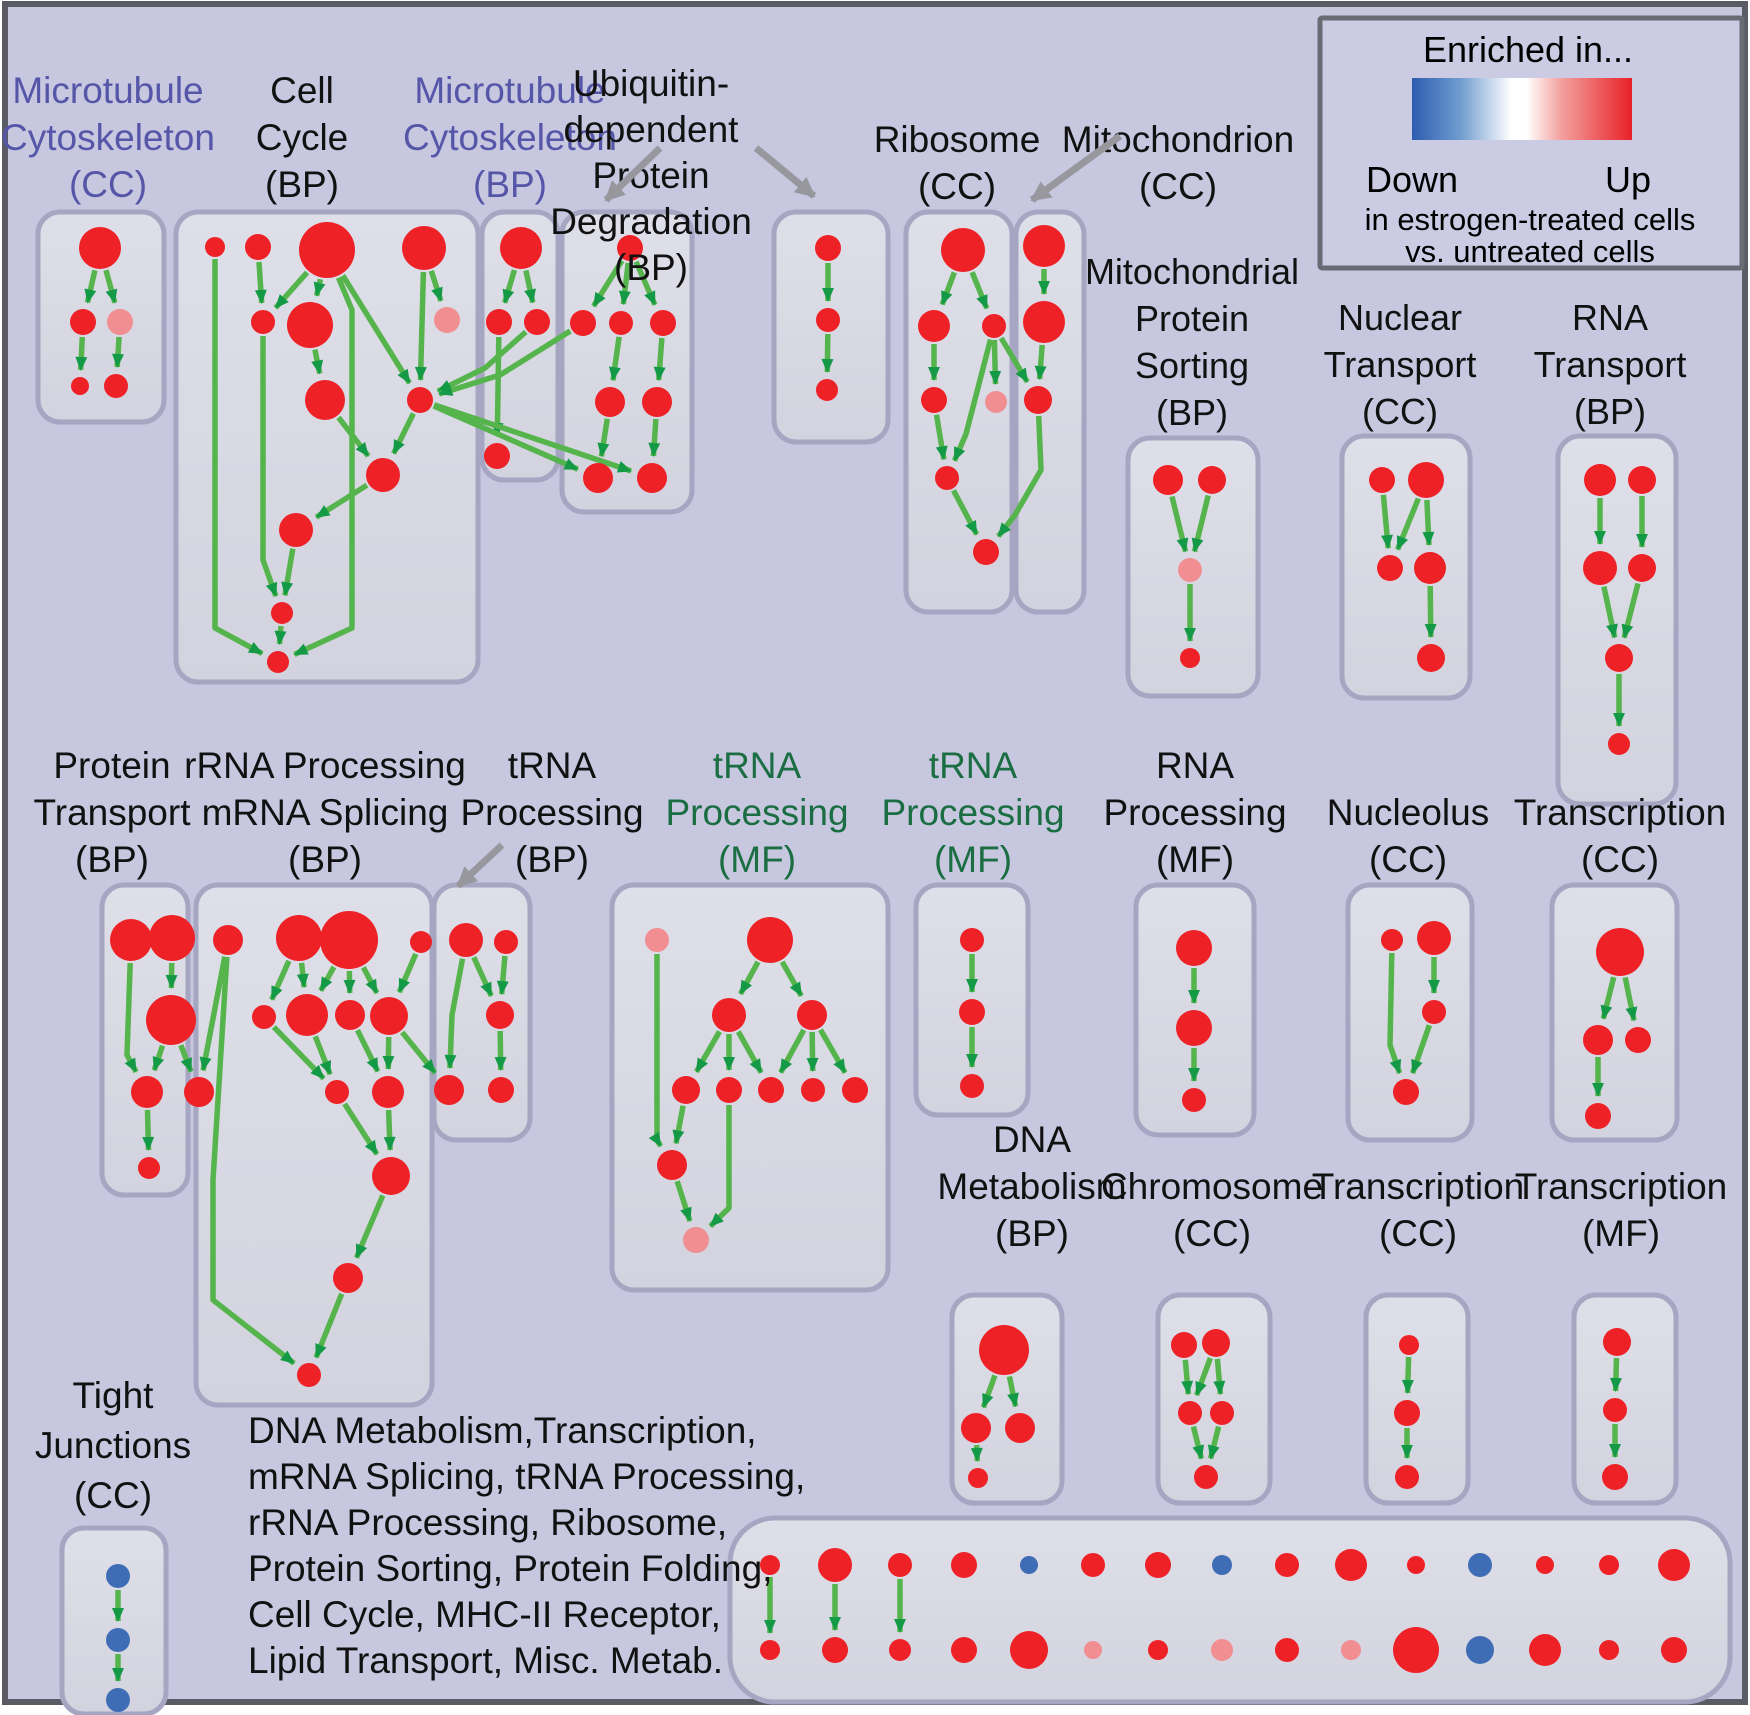  Describe the element at coordinates (149, 1168) in the screenshot. I see `go-term-node-pt` at that location.